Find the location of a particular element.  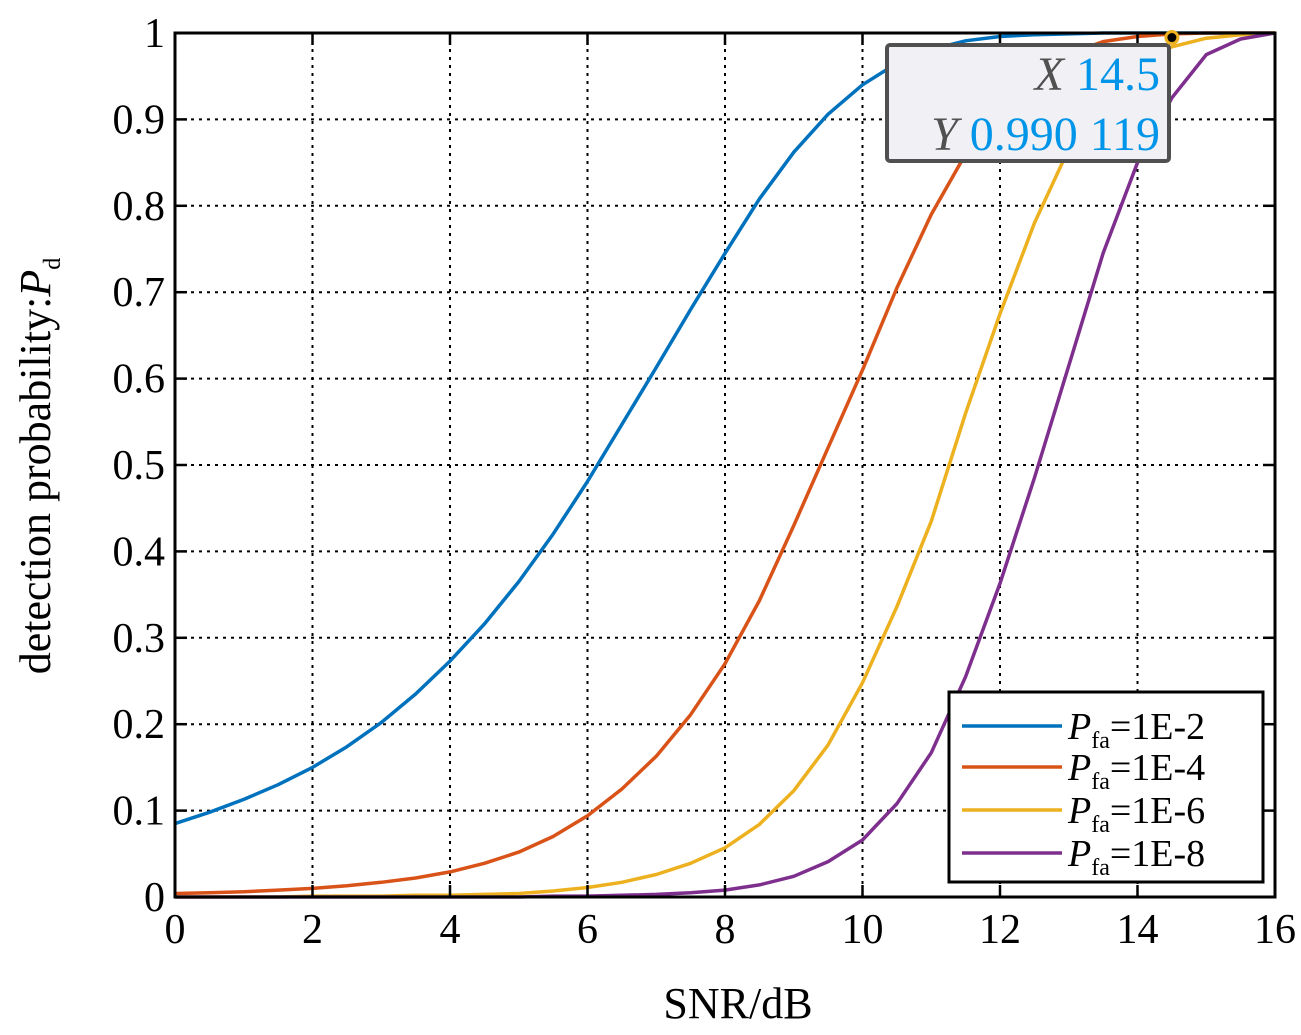

x-tick-label: 10 is located at coordinates (863, 930).